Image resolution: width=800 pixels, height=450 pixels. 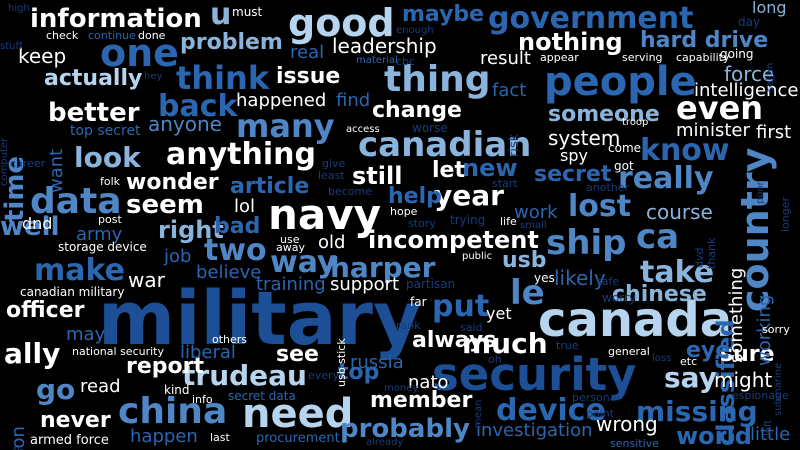 What do you see at coordinates (685, 150) in the screenshot?
I see `word-know: know` at bounding box center [685, 150].